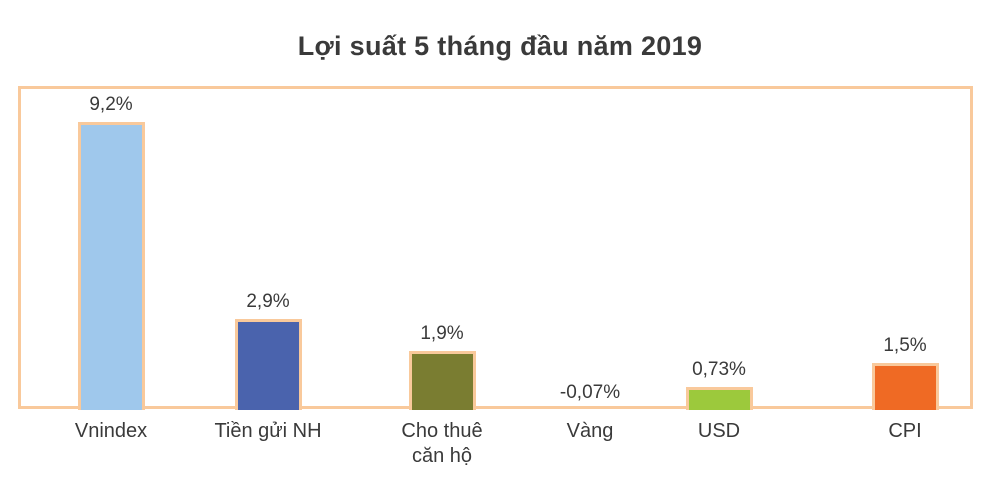 The width and height of the screenshot is (1000, 489). Describe the element at coordinates (111, 431) in the screenshot. I see `category-label: Vnindex` at that location.